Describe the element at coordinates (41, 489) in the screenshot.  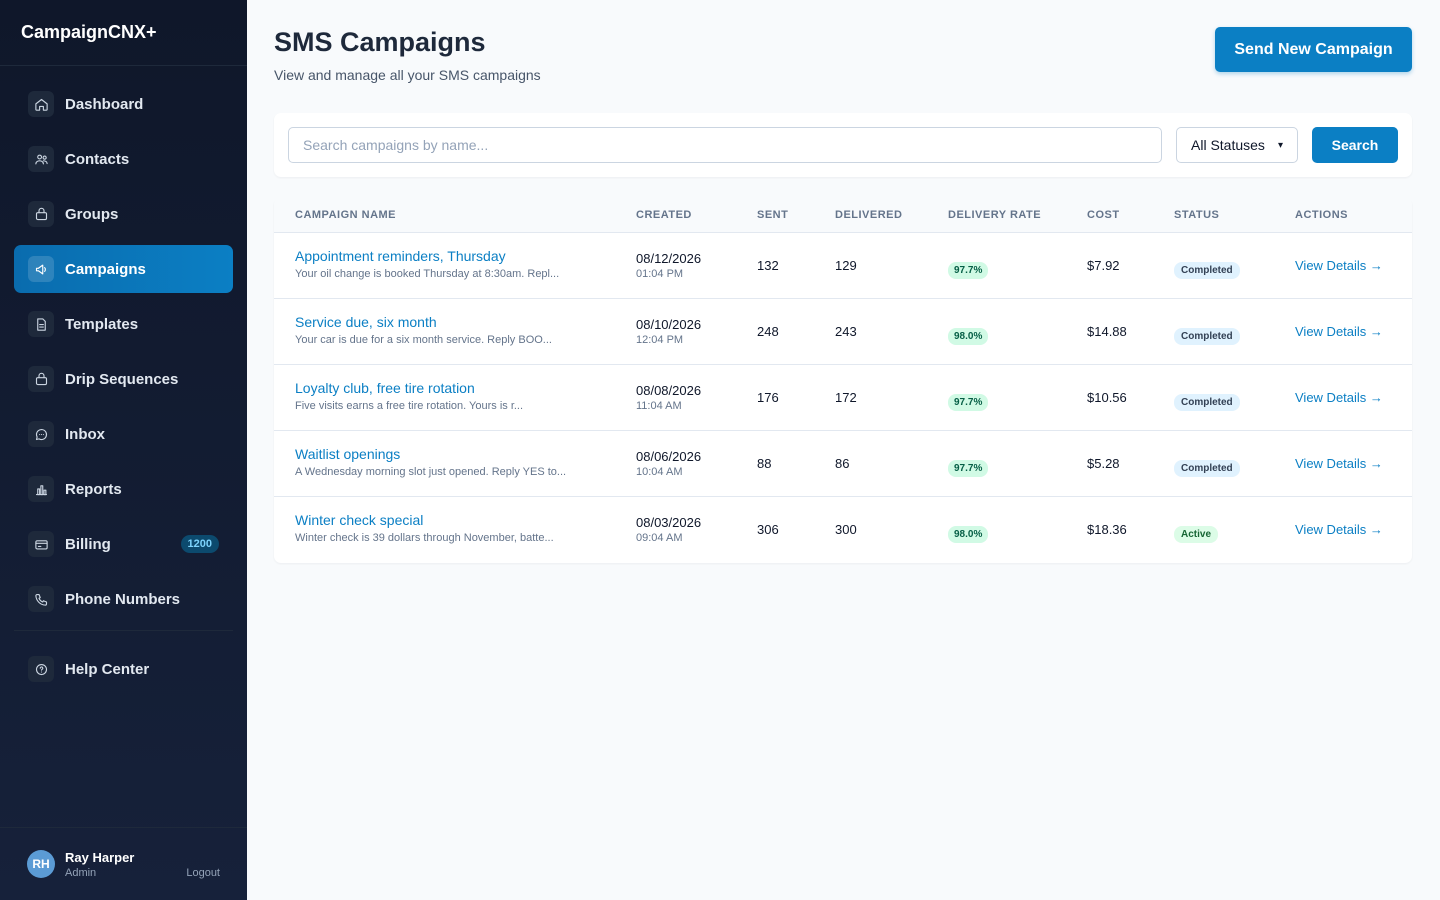
I see `bar-chart-icon` at that location.